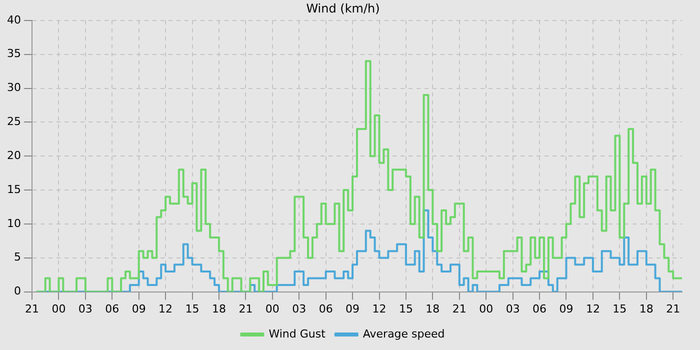 The image size is (700, 350). Describe the element at coordinates (403, 333) in the screenshot. I see `legend-label: Average speed` at that location.